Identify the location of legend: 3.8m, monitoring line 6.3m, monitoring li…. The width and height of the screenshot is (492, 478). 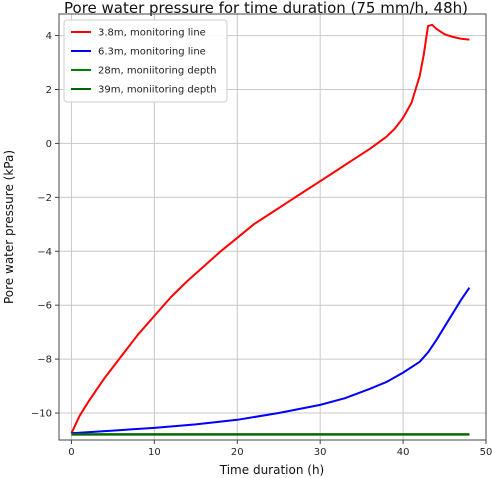
(145, 61).